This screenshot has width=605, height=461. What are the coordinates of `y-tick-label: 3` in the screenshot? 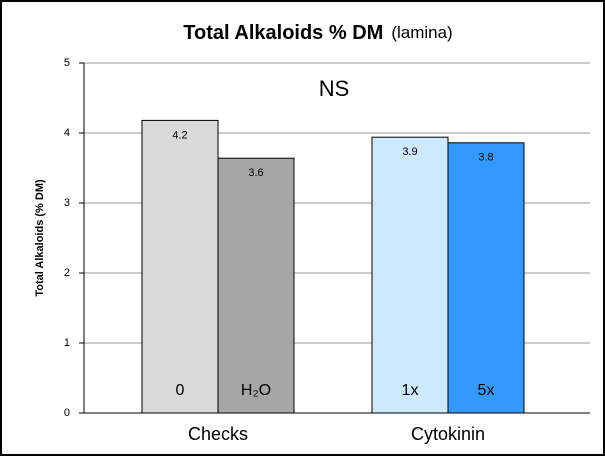 It's located at (67, 203).